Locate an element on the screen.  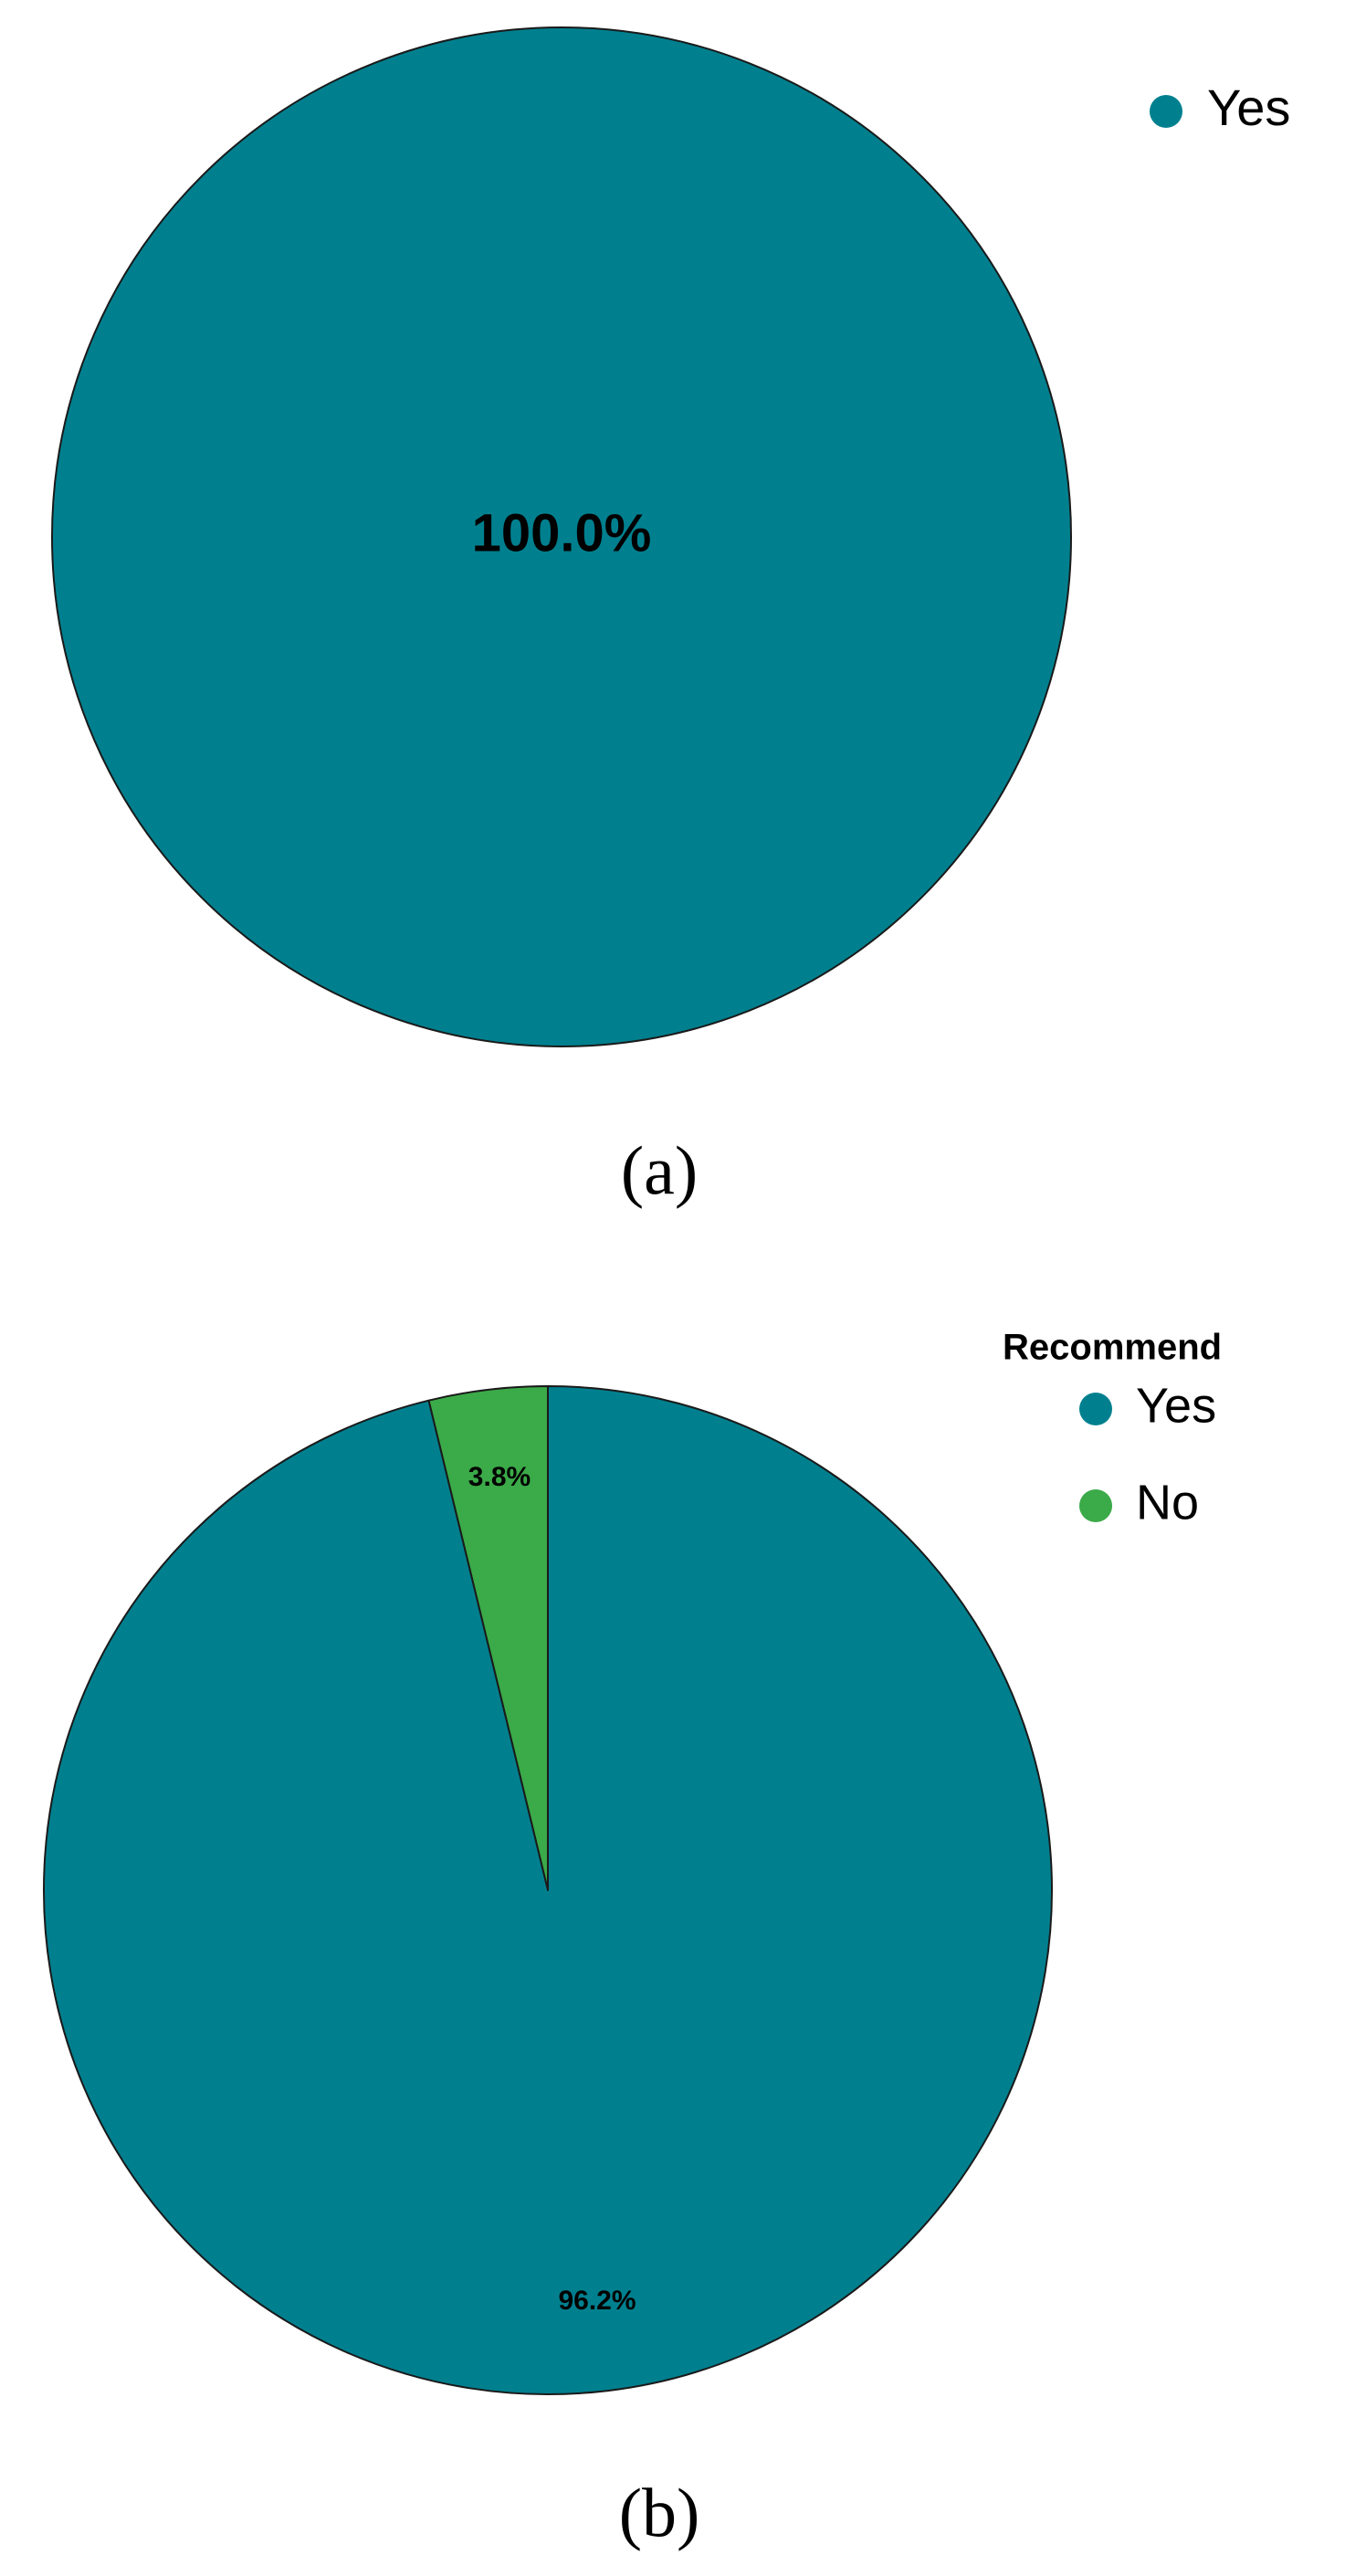
slice-label-yes: 100.0% is located at coordinates (562, 533).